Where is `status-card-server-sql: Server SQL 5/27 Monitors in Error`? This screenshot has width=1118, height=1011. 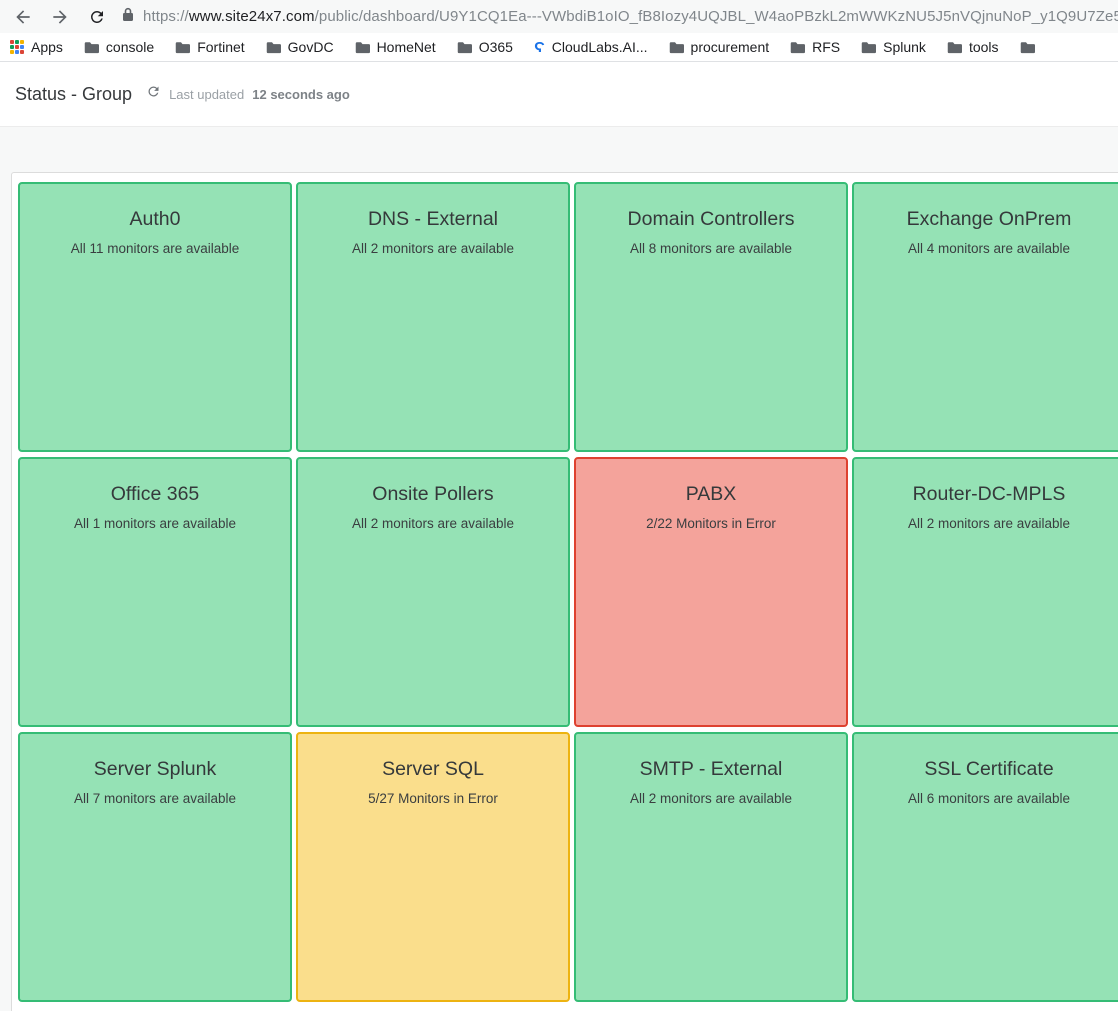
status-card-server-sql: Server SQL 5/27 Monitors in Error is located at coordinates (433, 867).